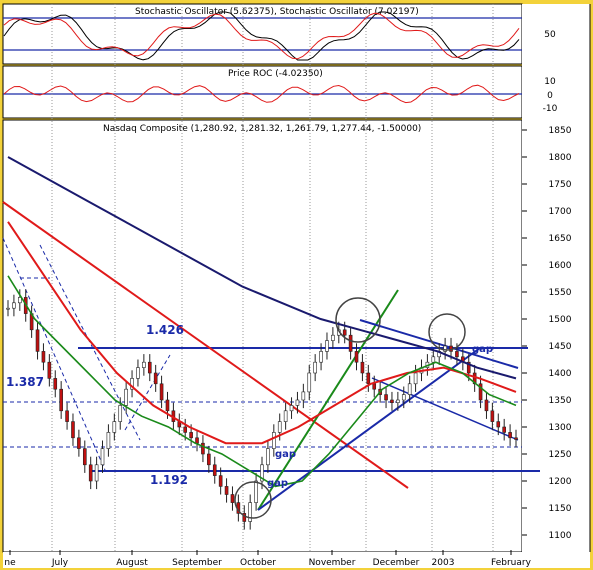 Image resolution: width=593 pixels, height=570 pixels. I want to click on roc-panel, so click(262, 92).